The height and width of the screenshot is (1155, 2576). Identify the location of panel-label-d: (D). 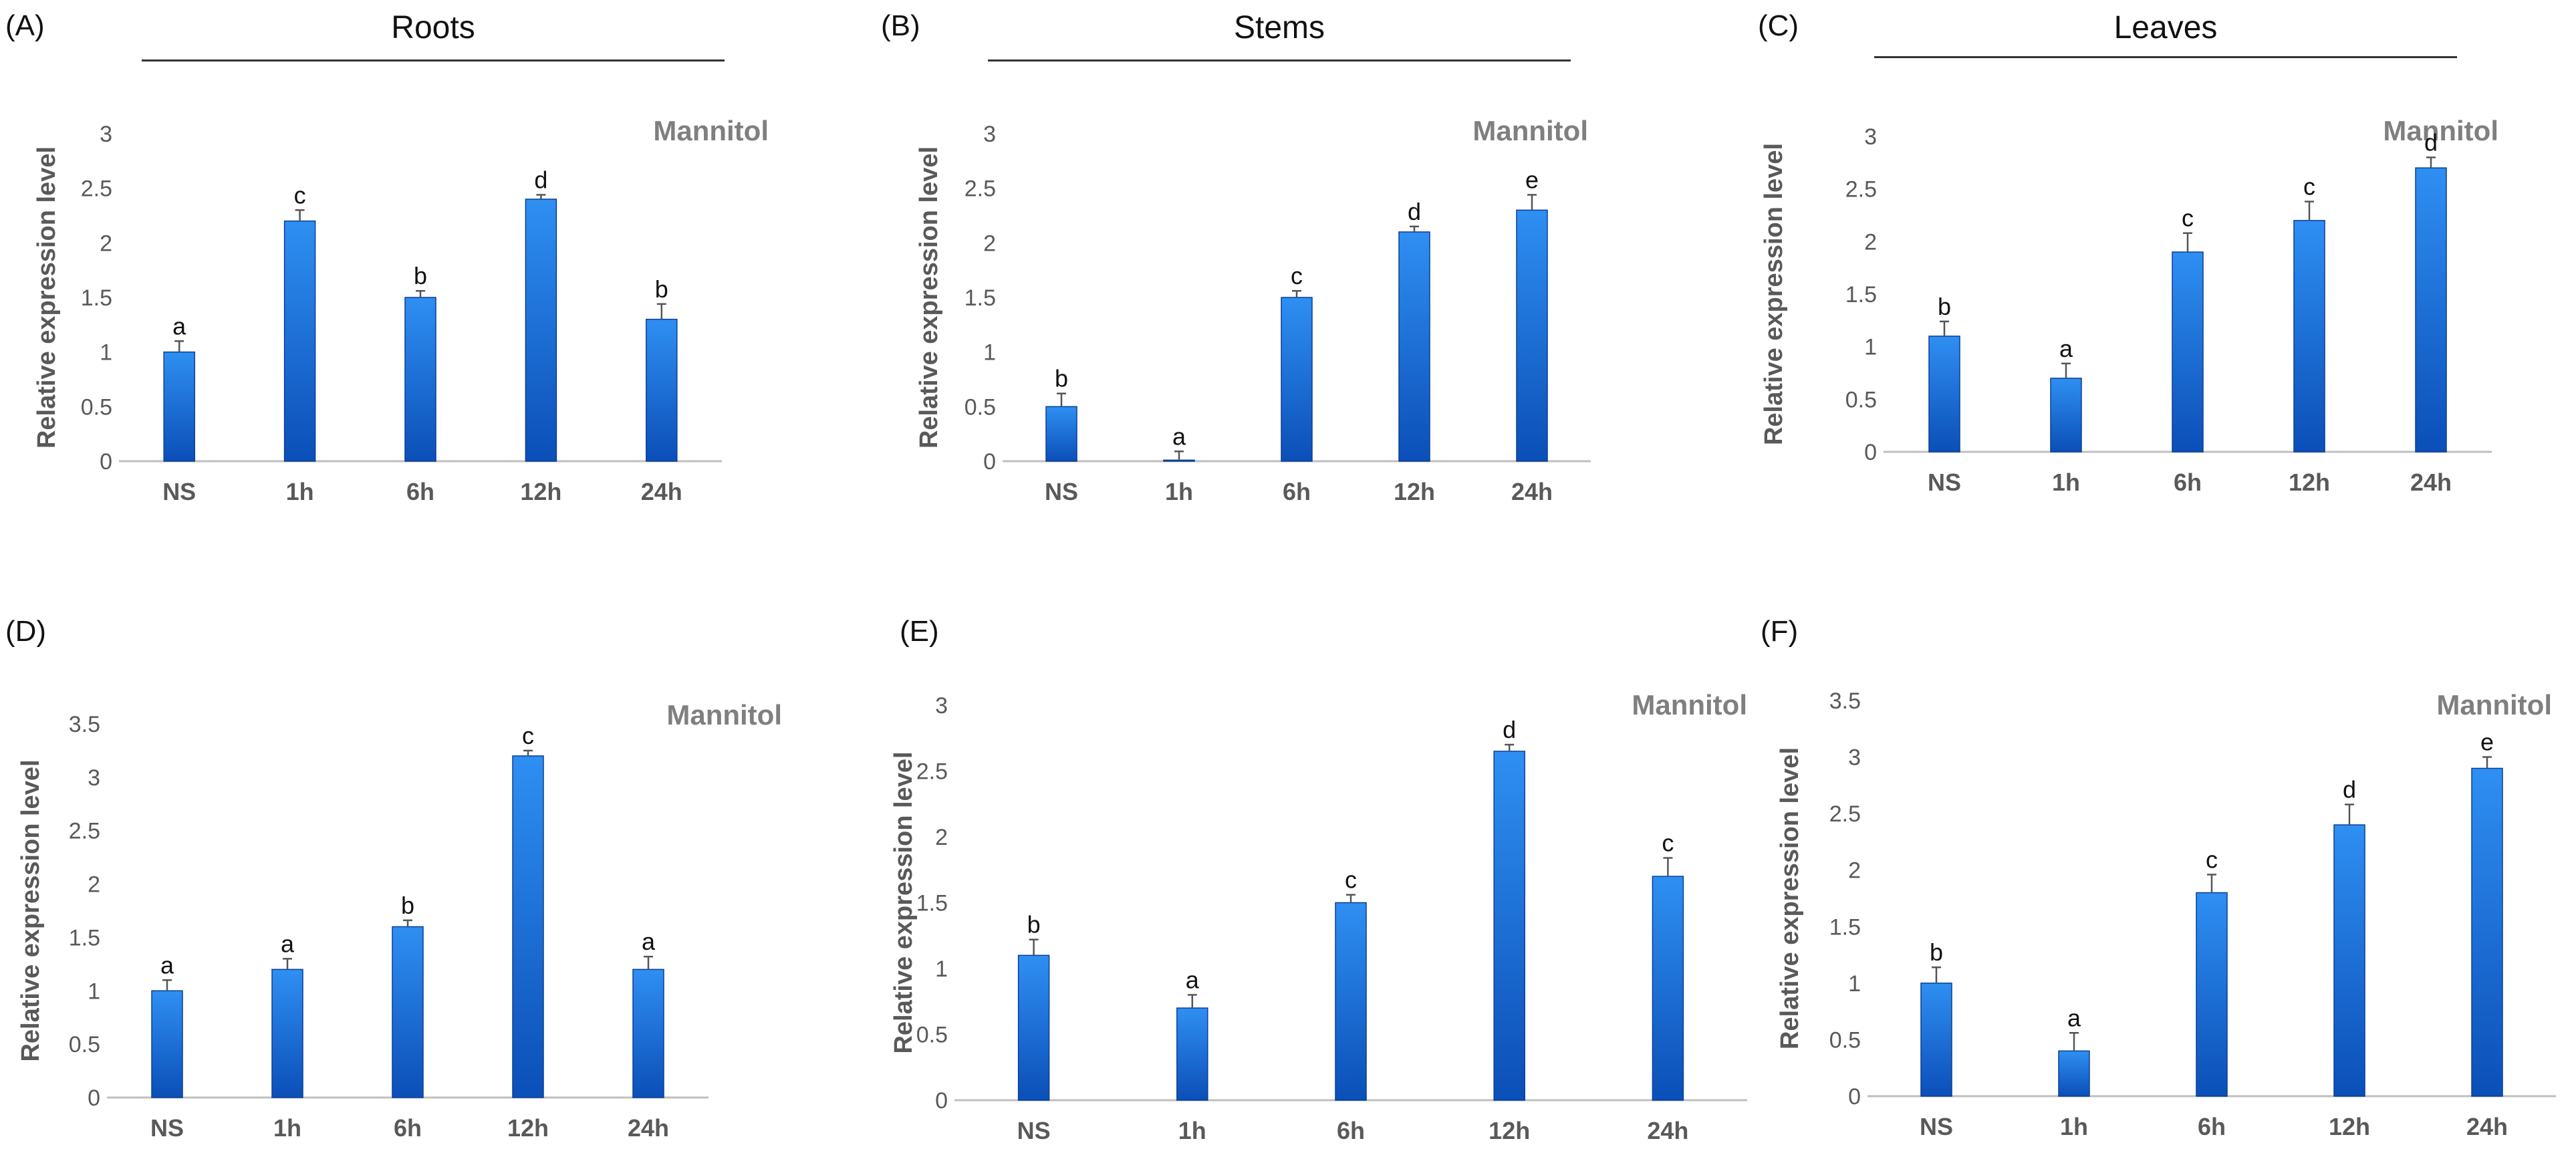
(26, 631).